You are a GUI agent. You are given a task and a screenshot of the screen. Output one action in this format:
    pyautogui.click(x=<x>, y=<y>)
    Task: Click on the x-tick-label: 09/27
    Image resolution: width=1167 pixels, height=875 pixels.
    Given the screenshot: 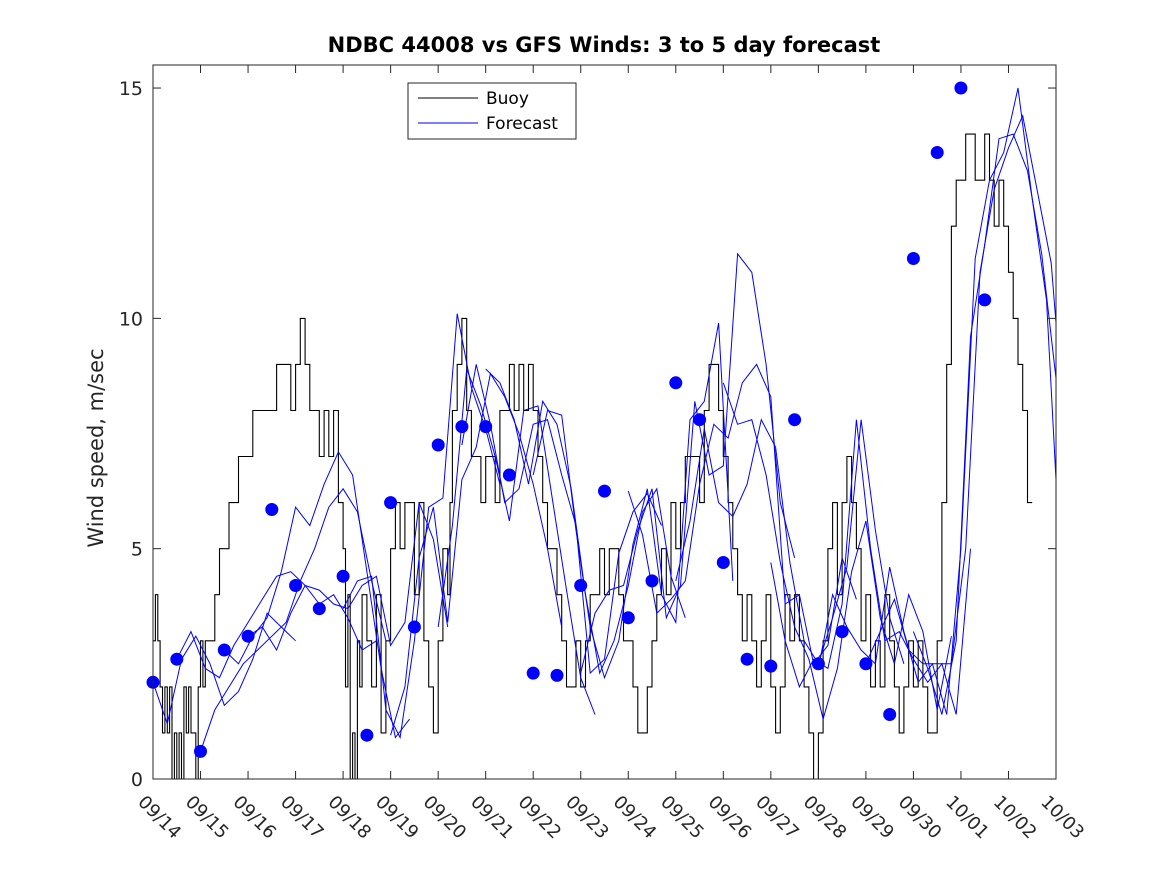 What is the action you would take?
    pyautogui.click(x=777, y=818)
    